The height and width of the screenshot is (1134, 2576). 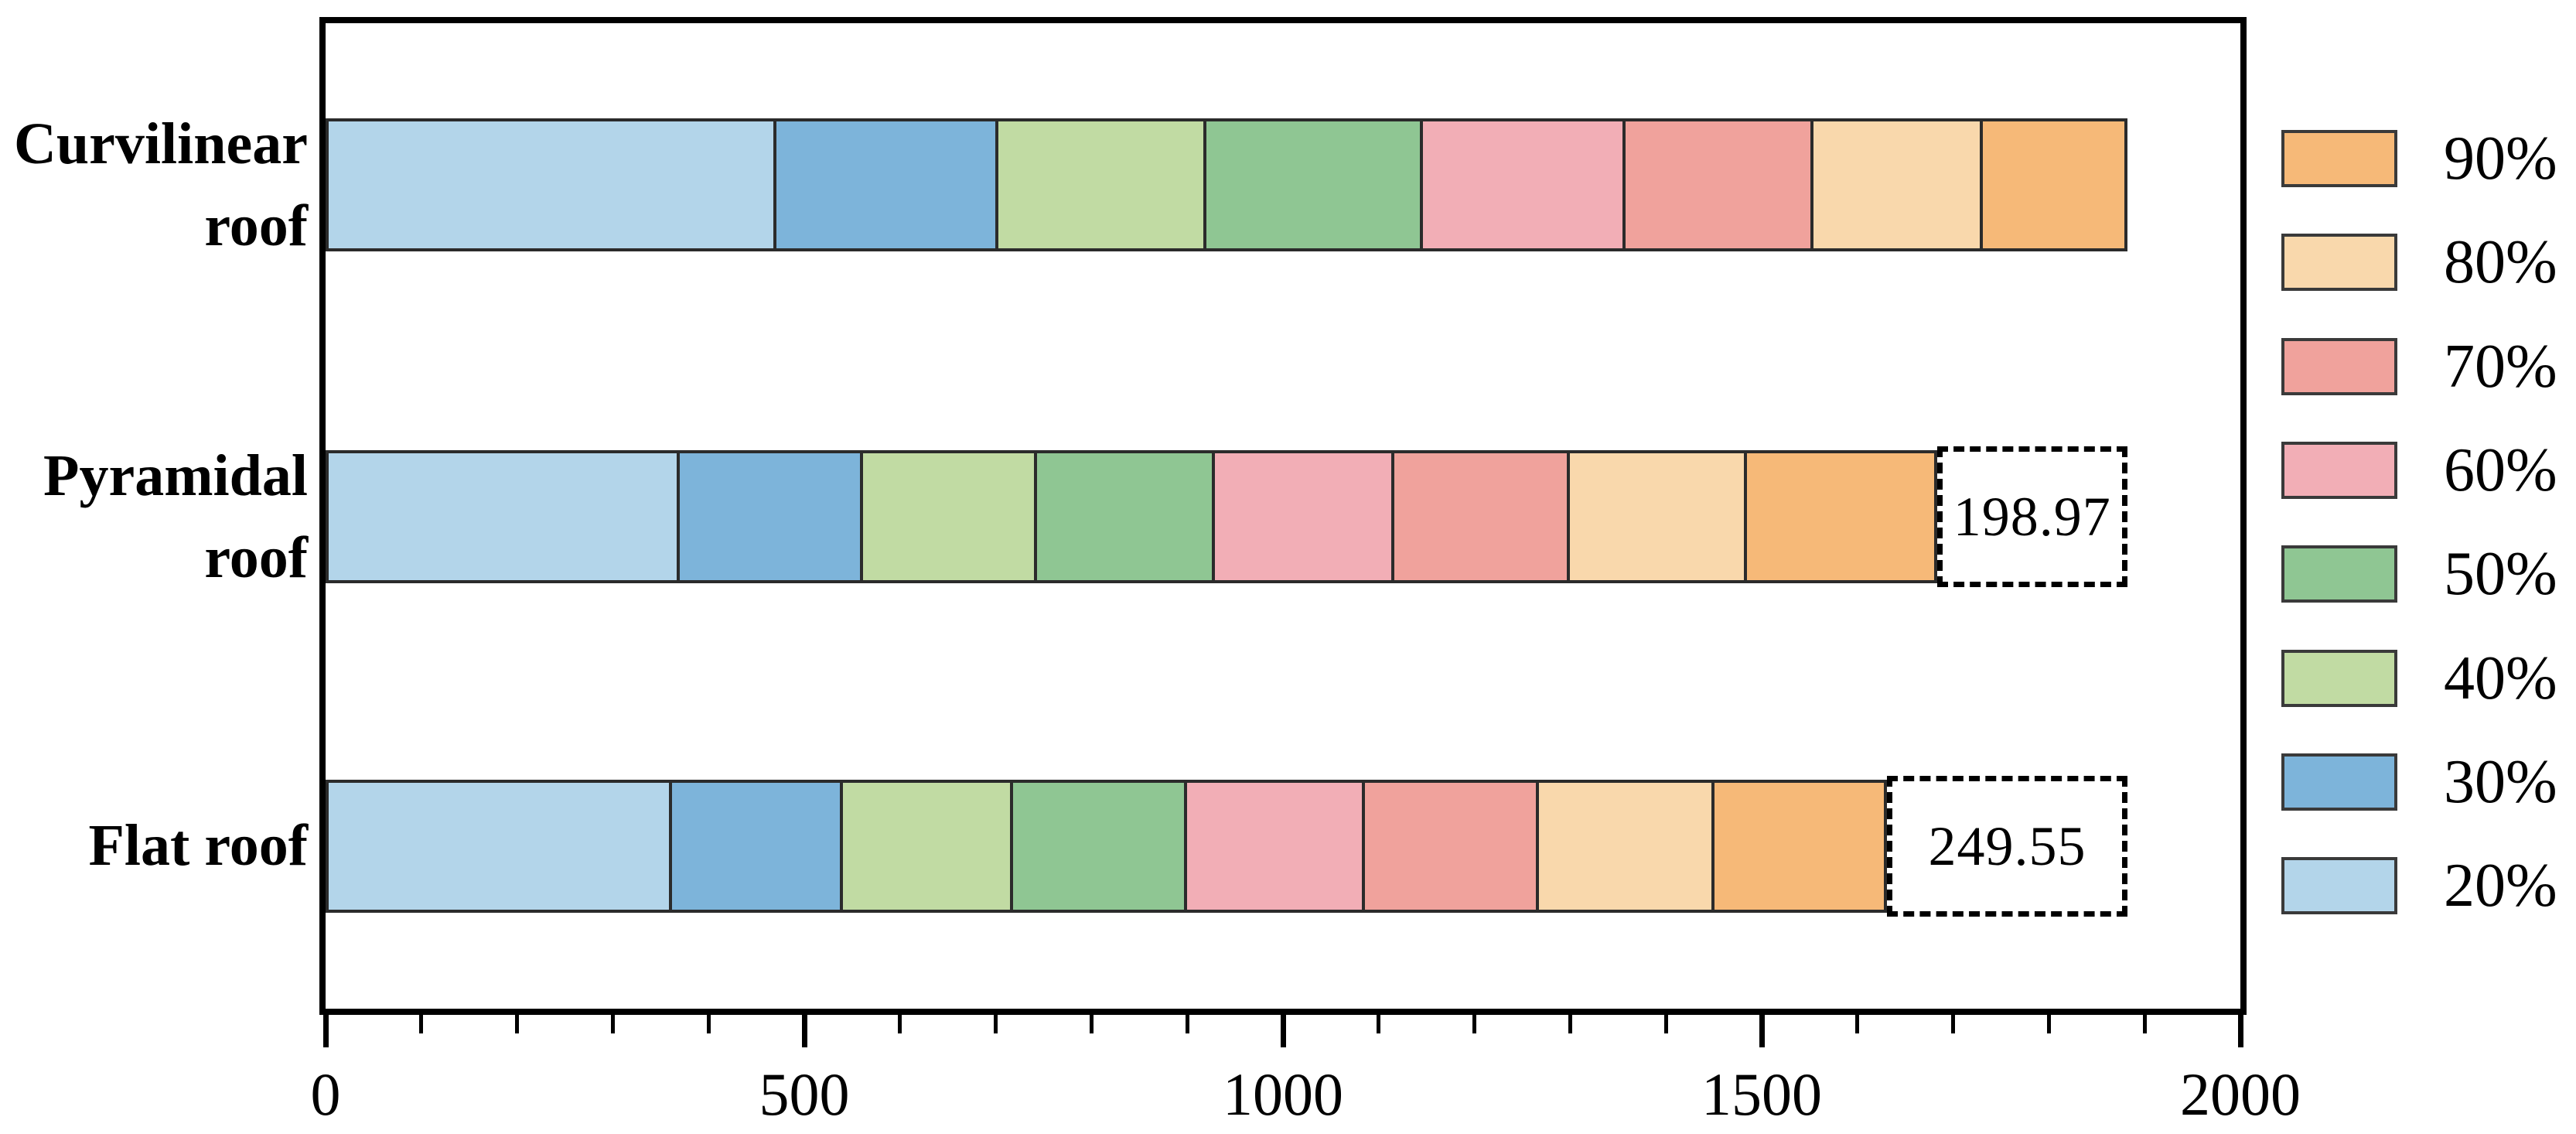 I want to click on bar-segment-pyramidal-roof-60%, so click(x=1303, y=517).